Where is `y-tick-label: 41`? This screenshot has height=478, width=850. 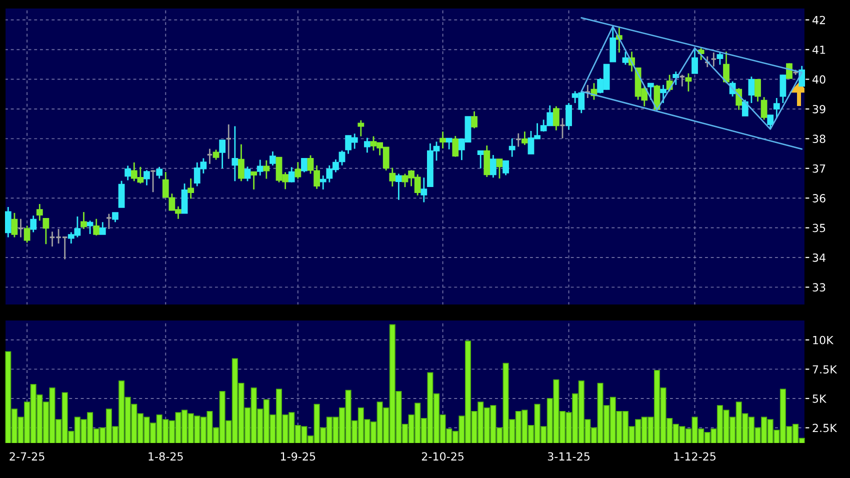 y-tick-label: 41 is located at coordinates (819, 50).